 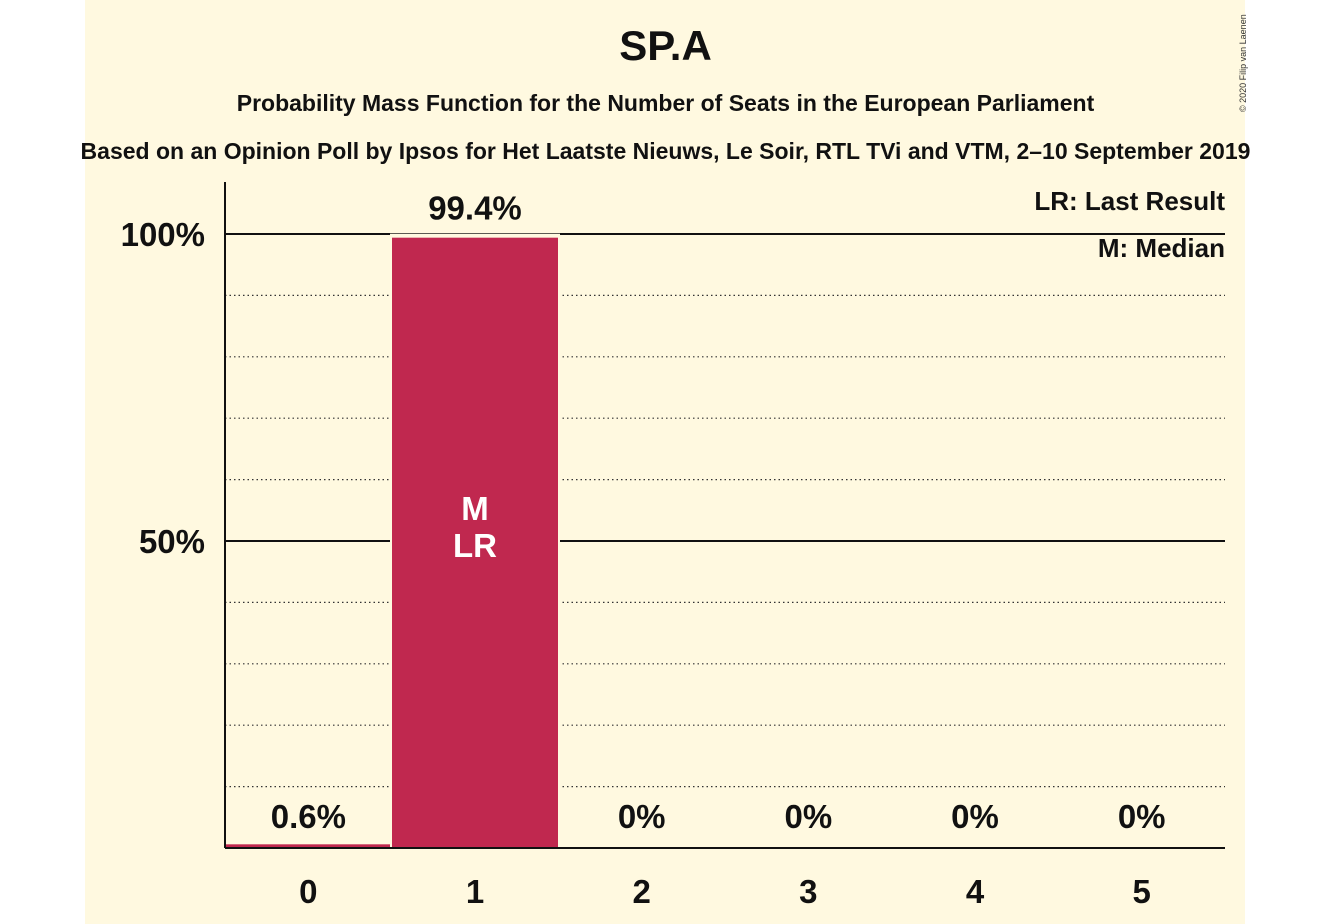 What do you see at coordinates (475, 545) in the screenshot?
I see `bar-annotation: LR` at bounding box center [475, 545].